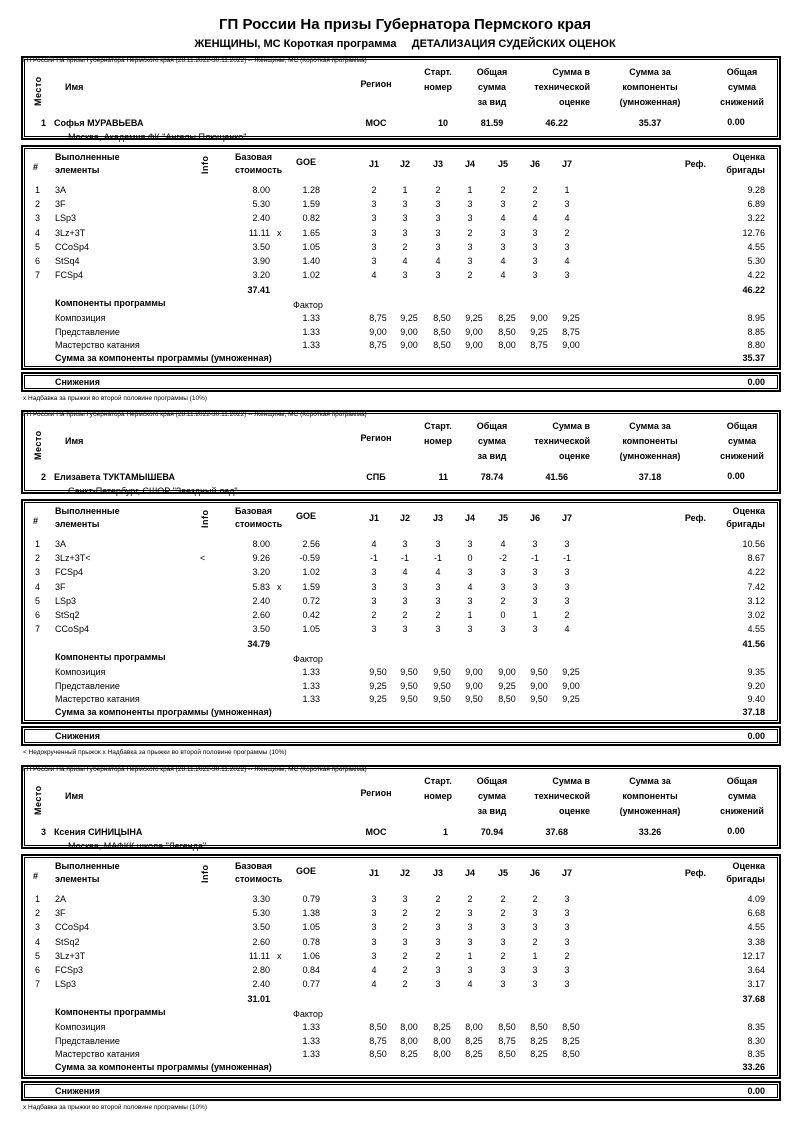  Describe the element at coordinates (442, 685) in the screenshot. I see `judge-component-score: 9,50` at that location.